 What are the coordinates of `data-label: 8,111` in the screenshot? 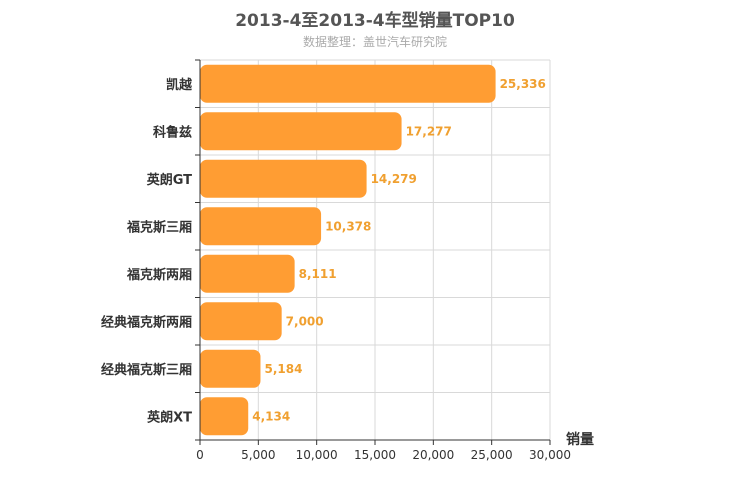 It's located at (318, 274).